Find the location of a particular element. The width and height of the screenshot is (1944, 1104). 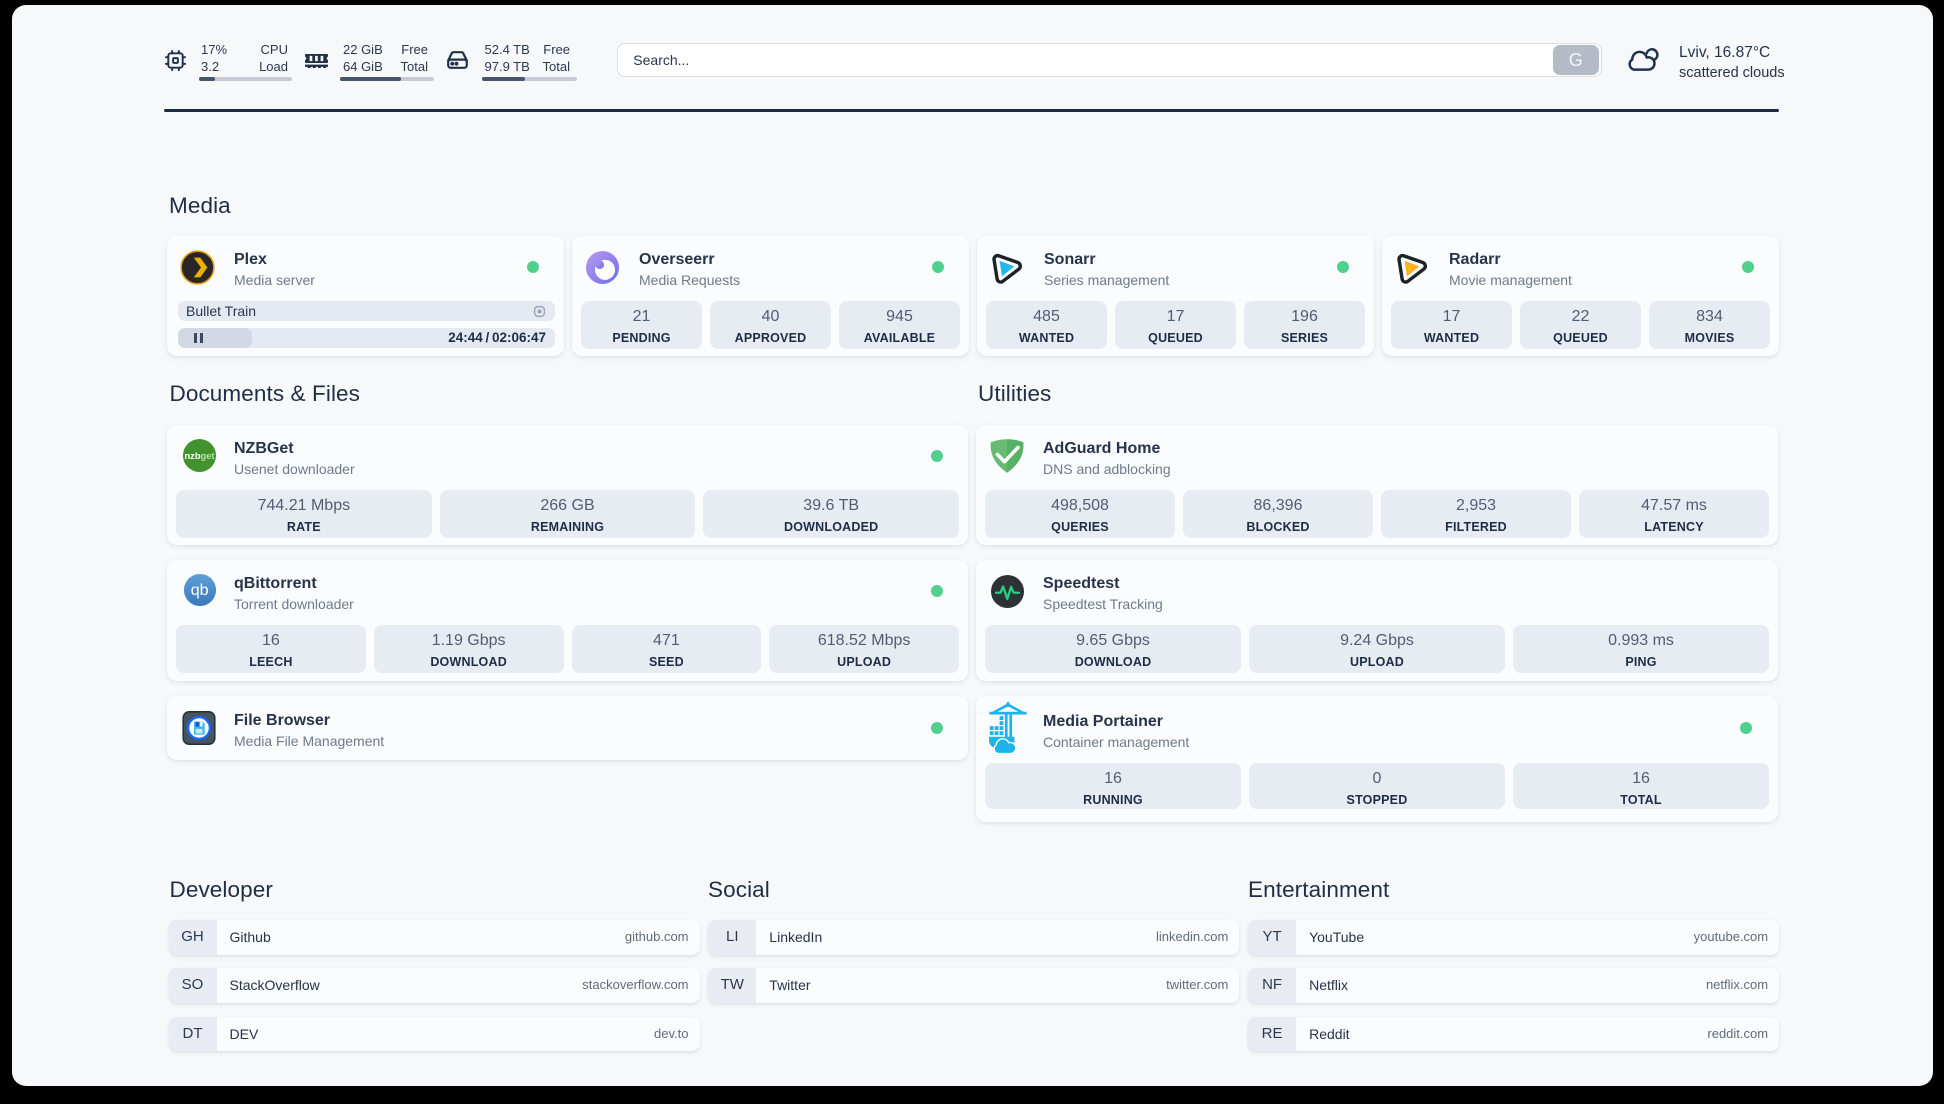

svg-text: qb is located at coordinates (200, 590).